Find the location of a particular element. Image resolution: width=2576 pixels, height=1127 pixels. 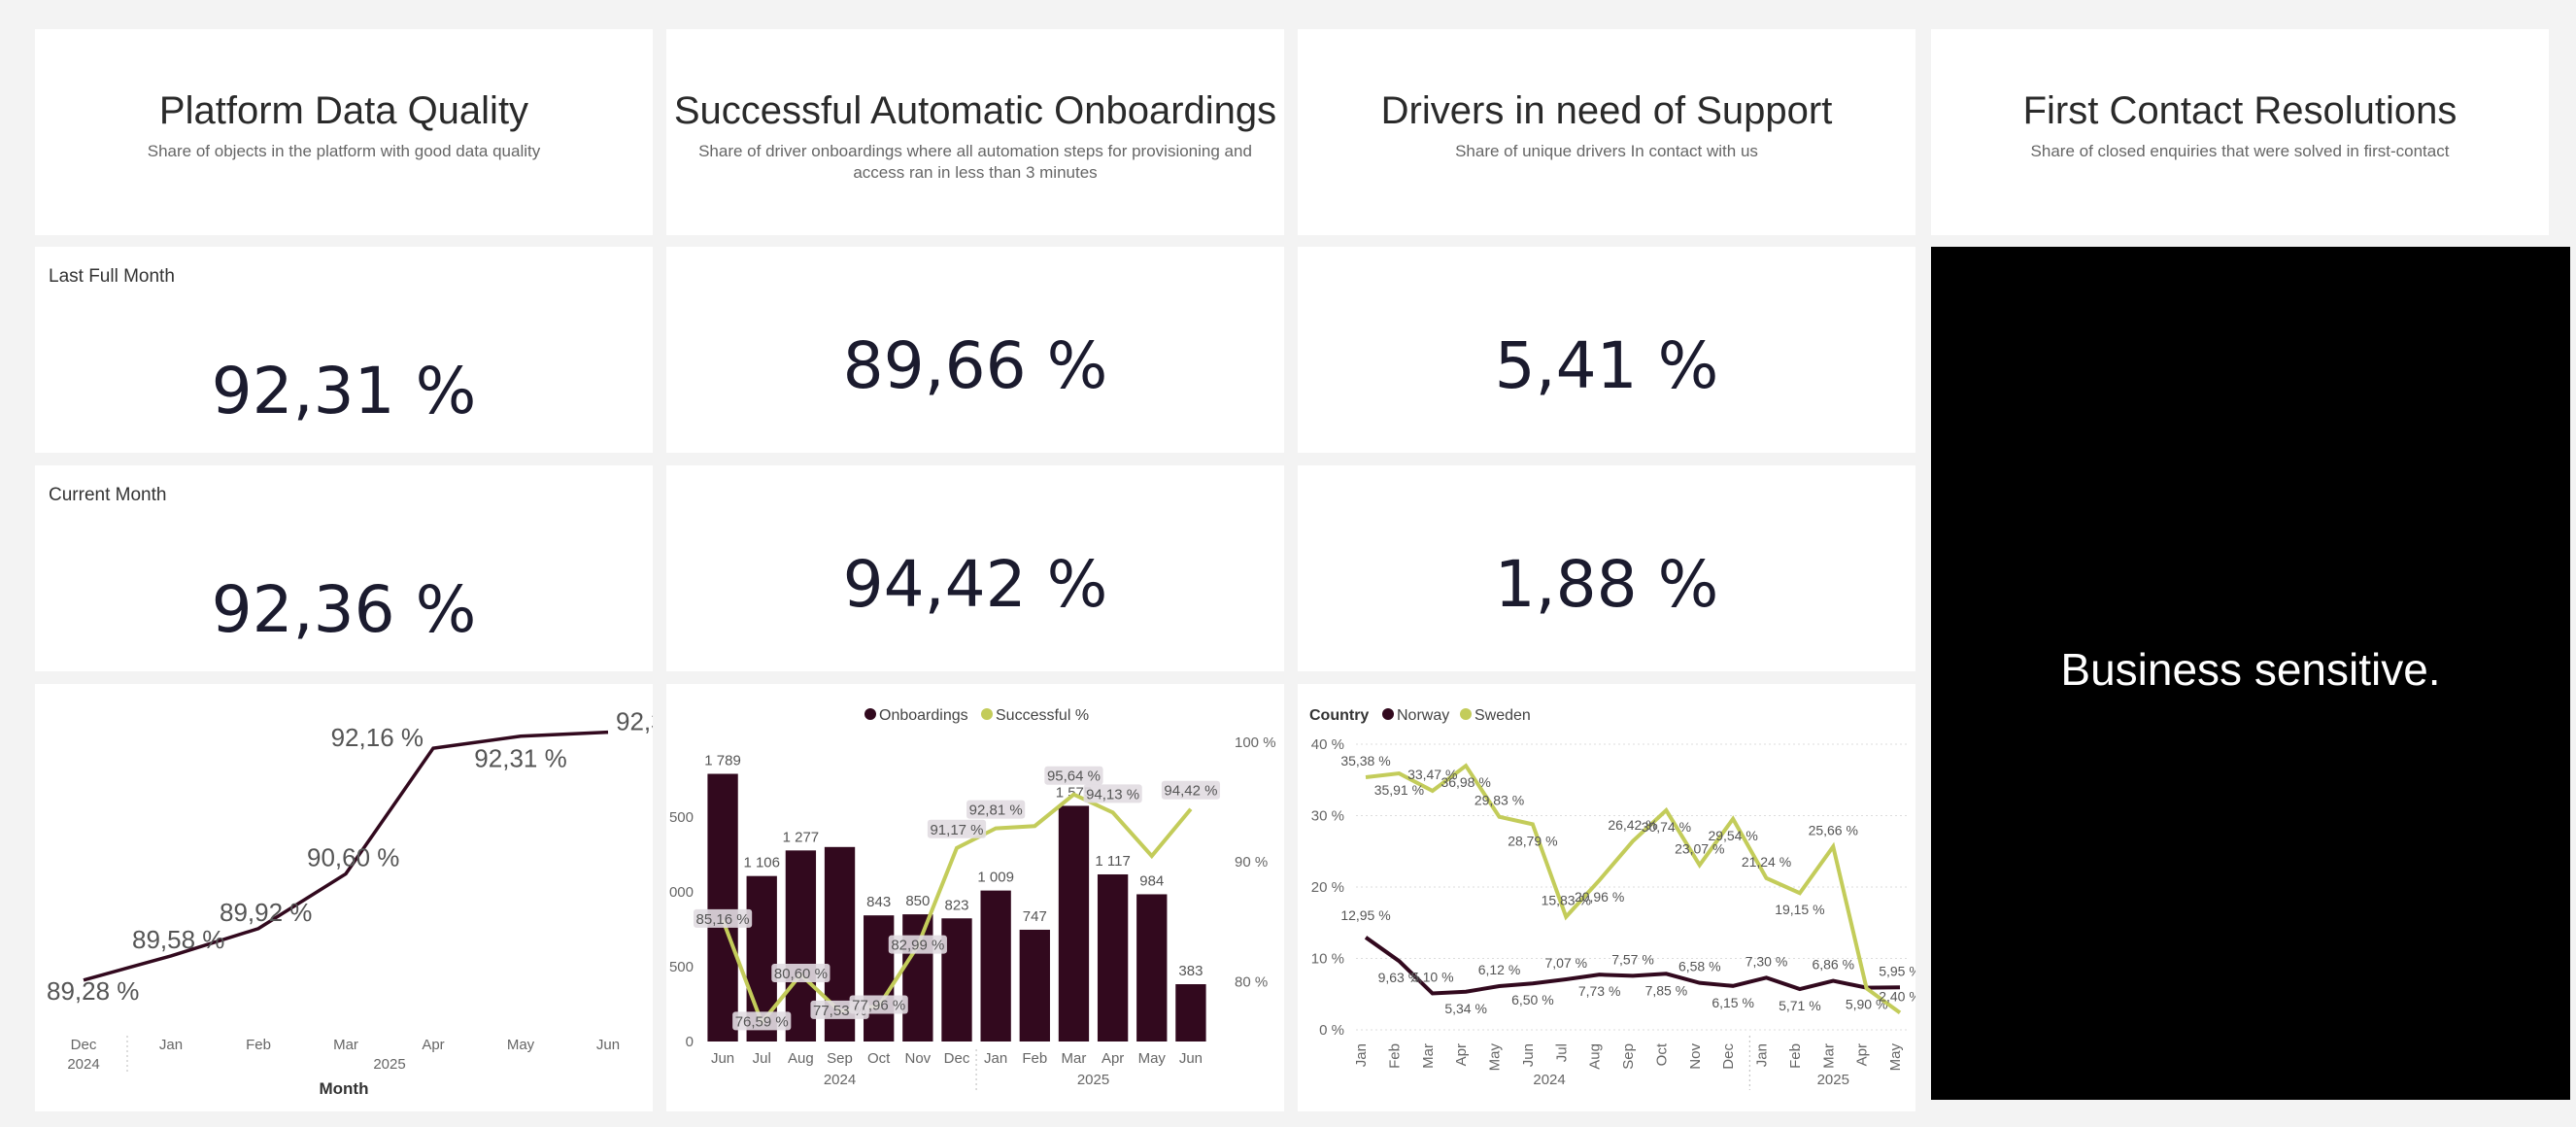

quality-line is located at coordinates (346, 856).